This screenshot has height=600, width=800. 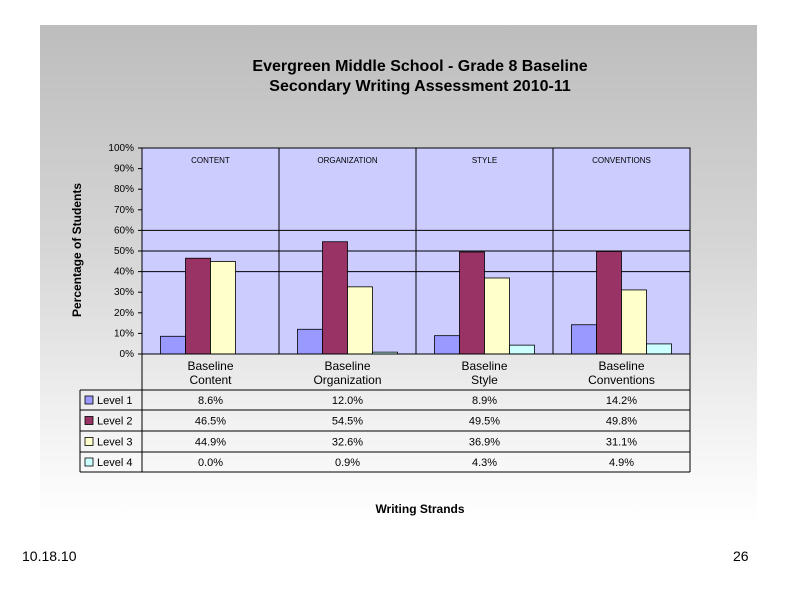 What do you see at coordinates (114, 443) in the screenshot?
I see `legend-label: Level 3` at bounding box center [114, 443].